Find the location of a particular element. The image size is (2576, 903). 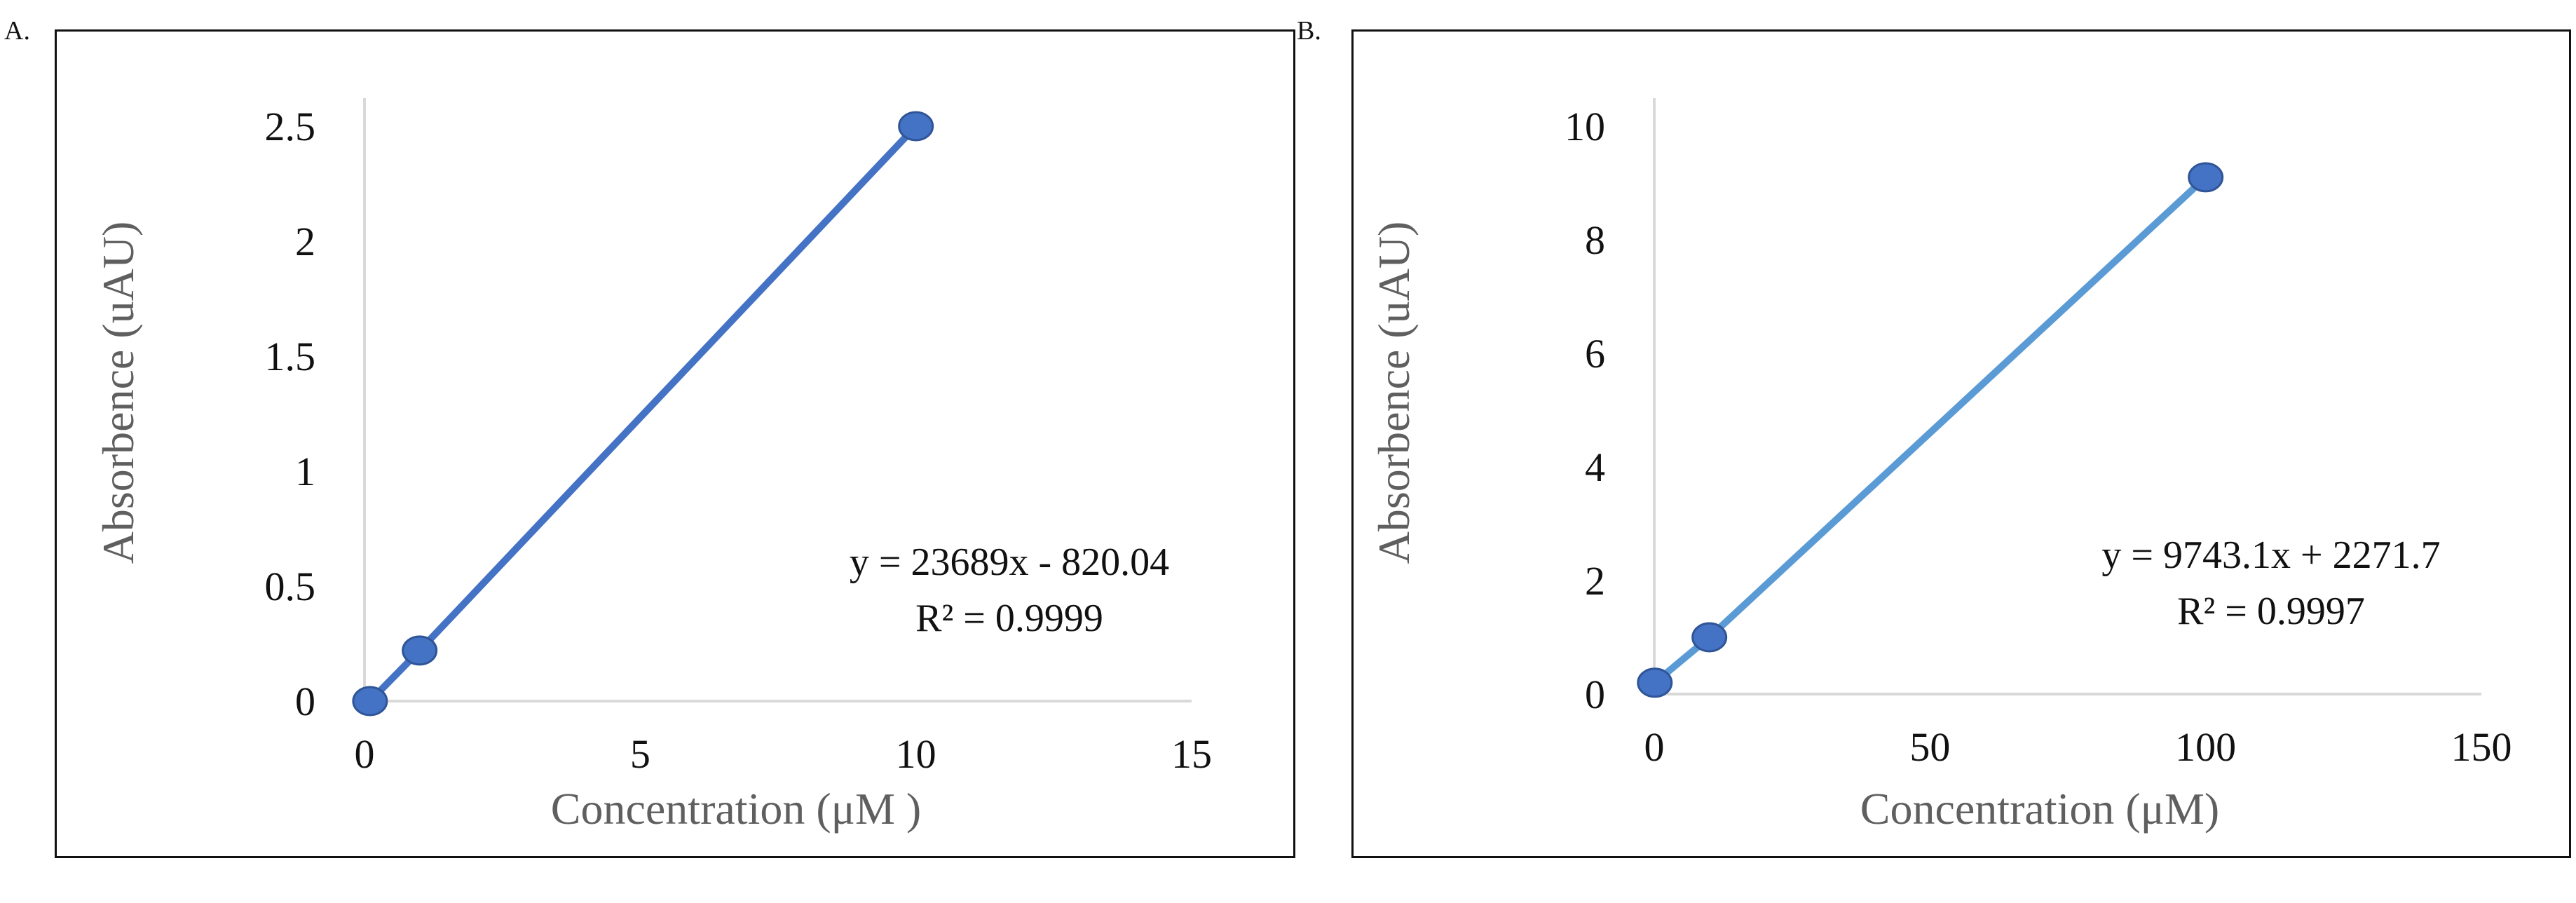

y-tick-label: 1.5 is located at coordinates (290, 357).